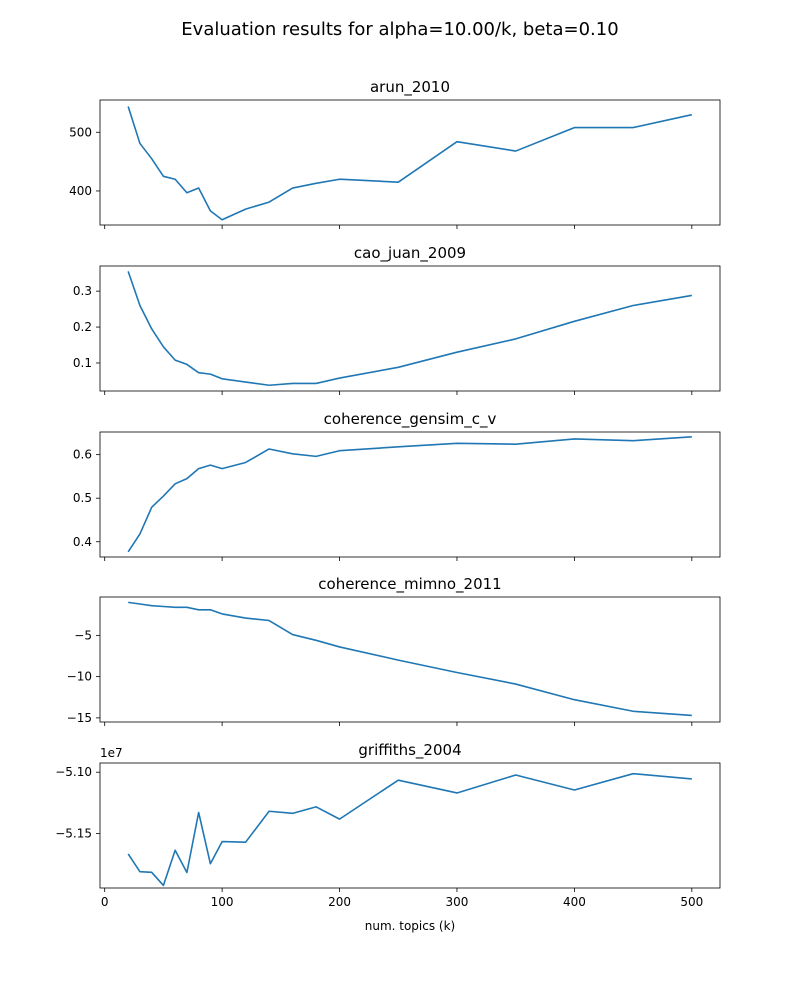 This screenshot has height=1000, width=800. Describe the element at coordinates (79, 677) in the screenshot. I see `y-tick-label: −10` at that location.